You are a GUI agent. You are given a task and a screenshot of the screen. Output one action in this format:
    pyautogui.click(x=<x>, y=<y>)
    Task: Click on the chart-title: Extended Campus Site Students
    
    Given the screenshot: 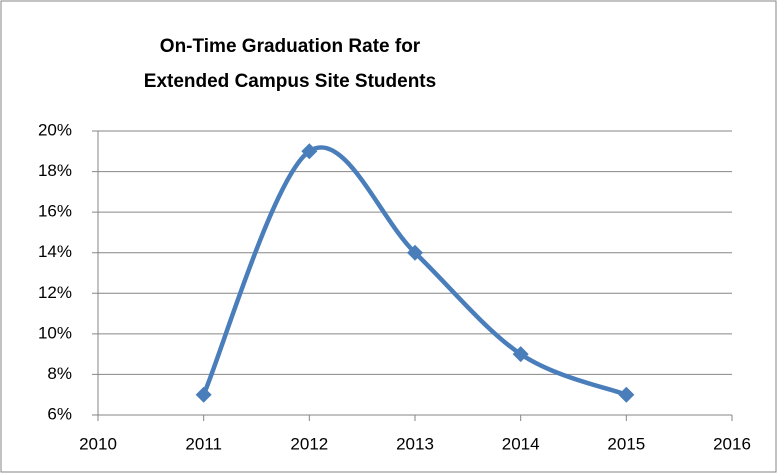 What is the action you would take?
    pyautogui.click(x=290, y=81)
    